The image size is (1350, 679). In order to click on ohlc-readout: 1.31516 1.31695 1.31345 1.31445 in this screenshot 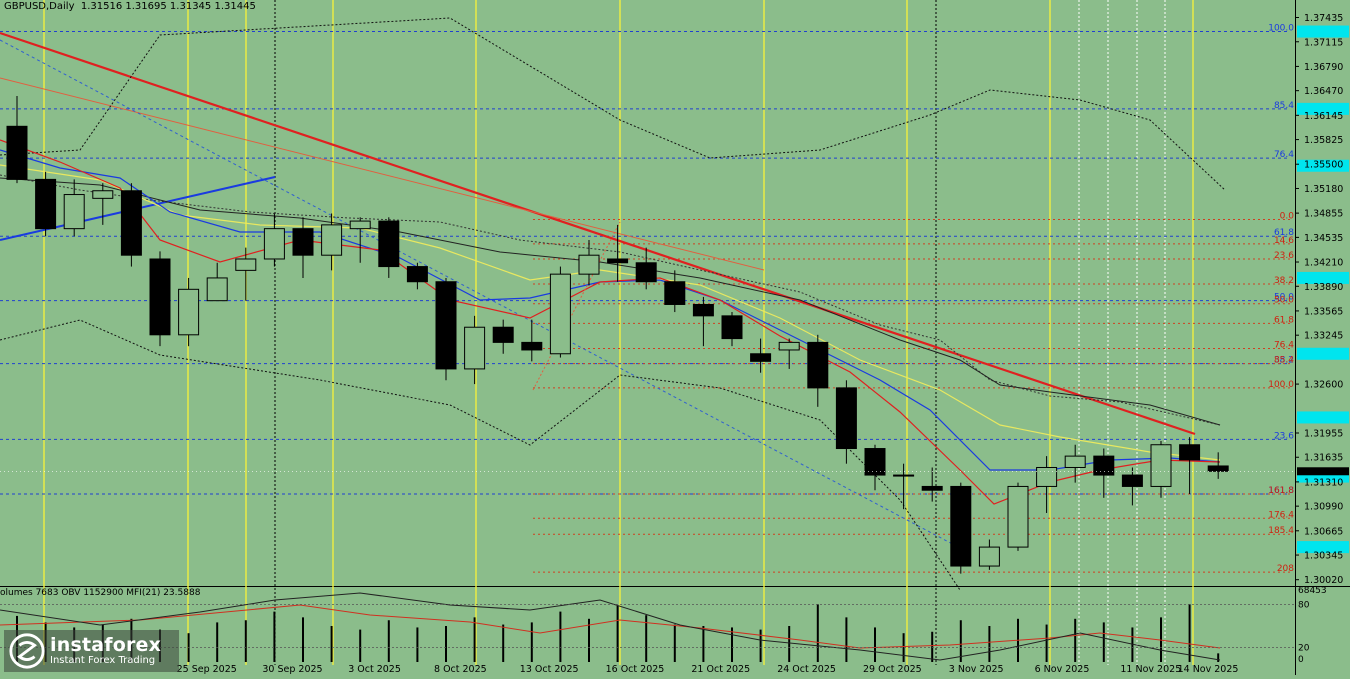, I will do `click(168, 6)`.